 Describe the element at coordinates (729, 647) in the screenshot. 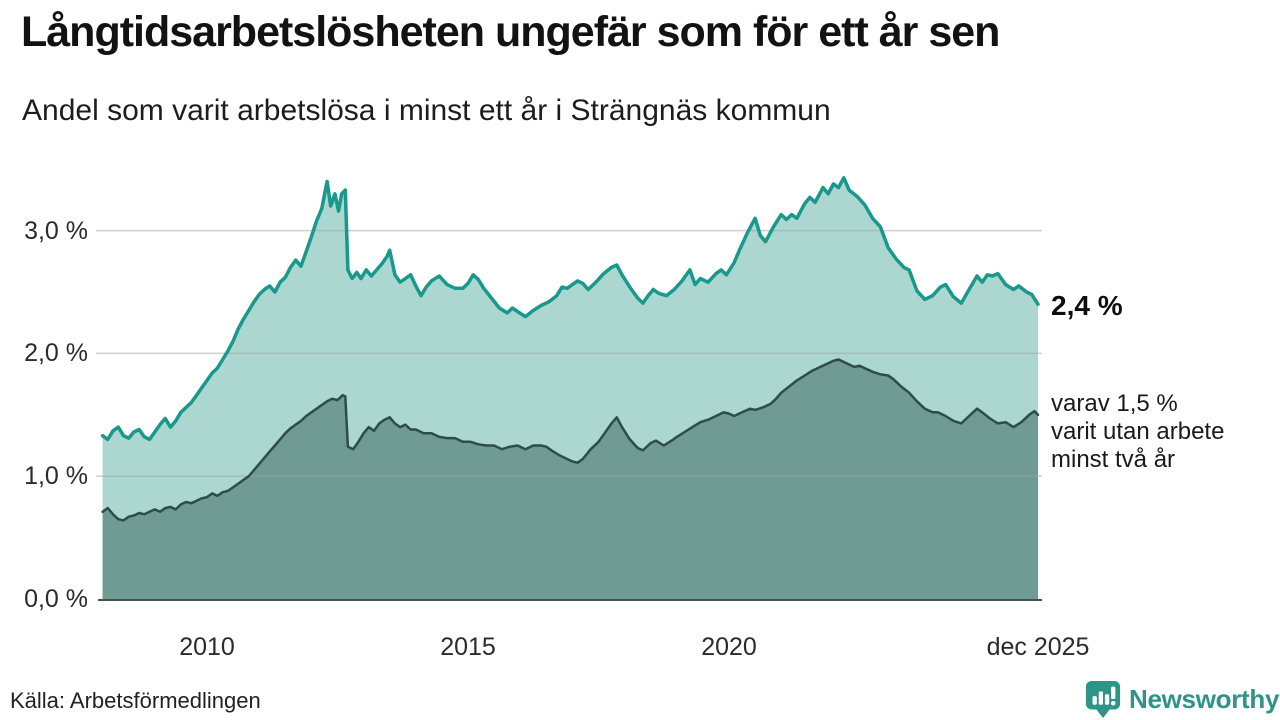

I see `x-axis-label: 2020` at that location.